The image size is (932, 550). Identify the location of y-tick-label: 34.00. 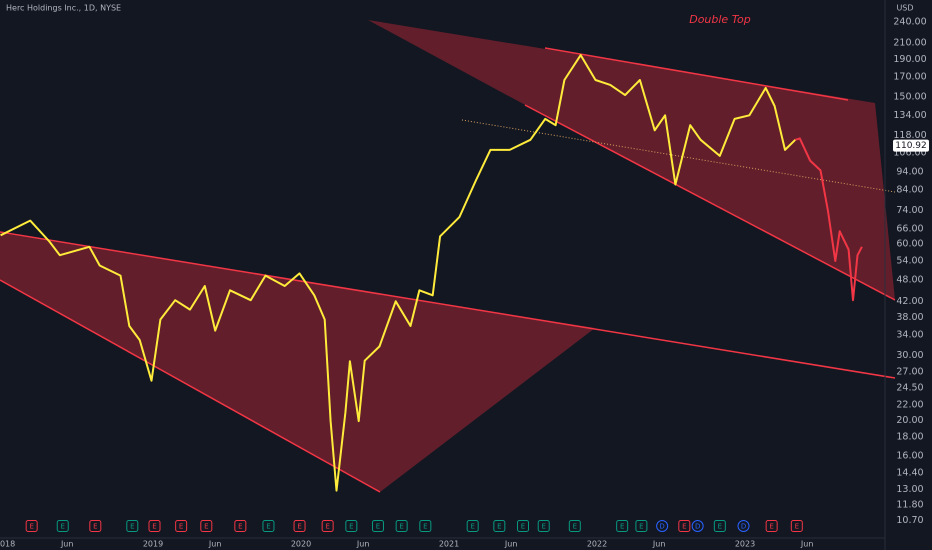
(909, 335).